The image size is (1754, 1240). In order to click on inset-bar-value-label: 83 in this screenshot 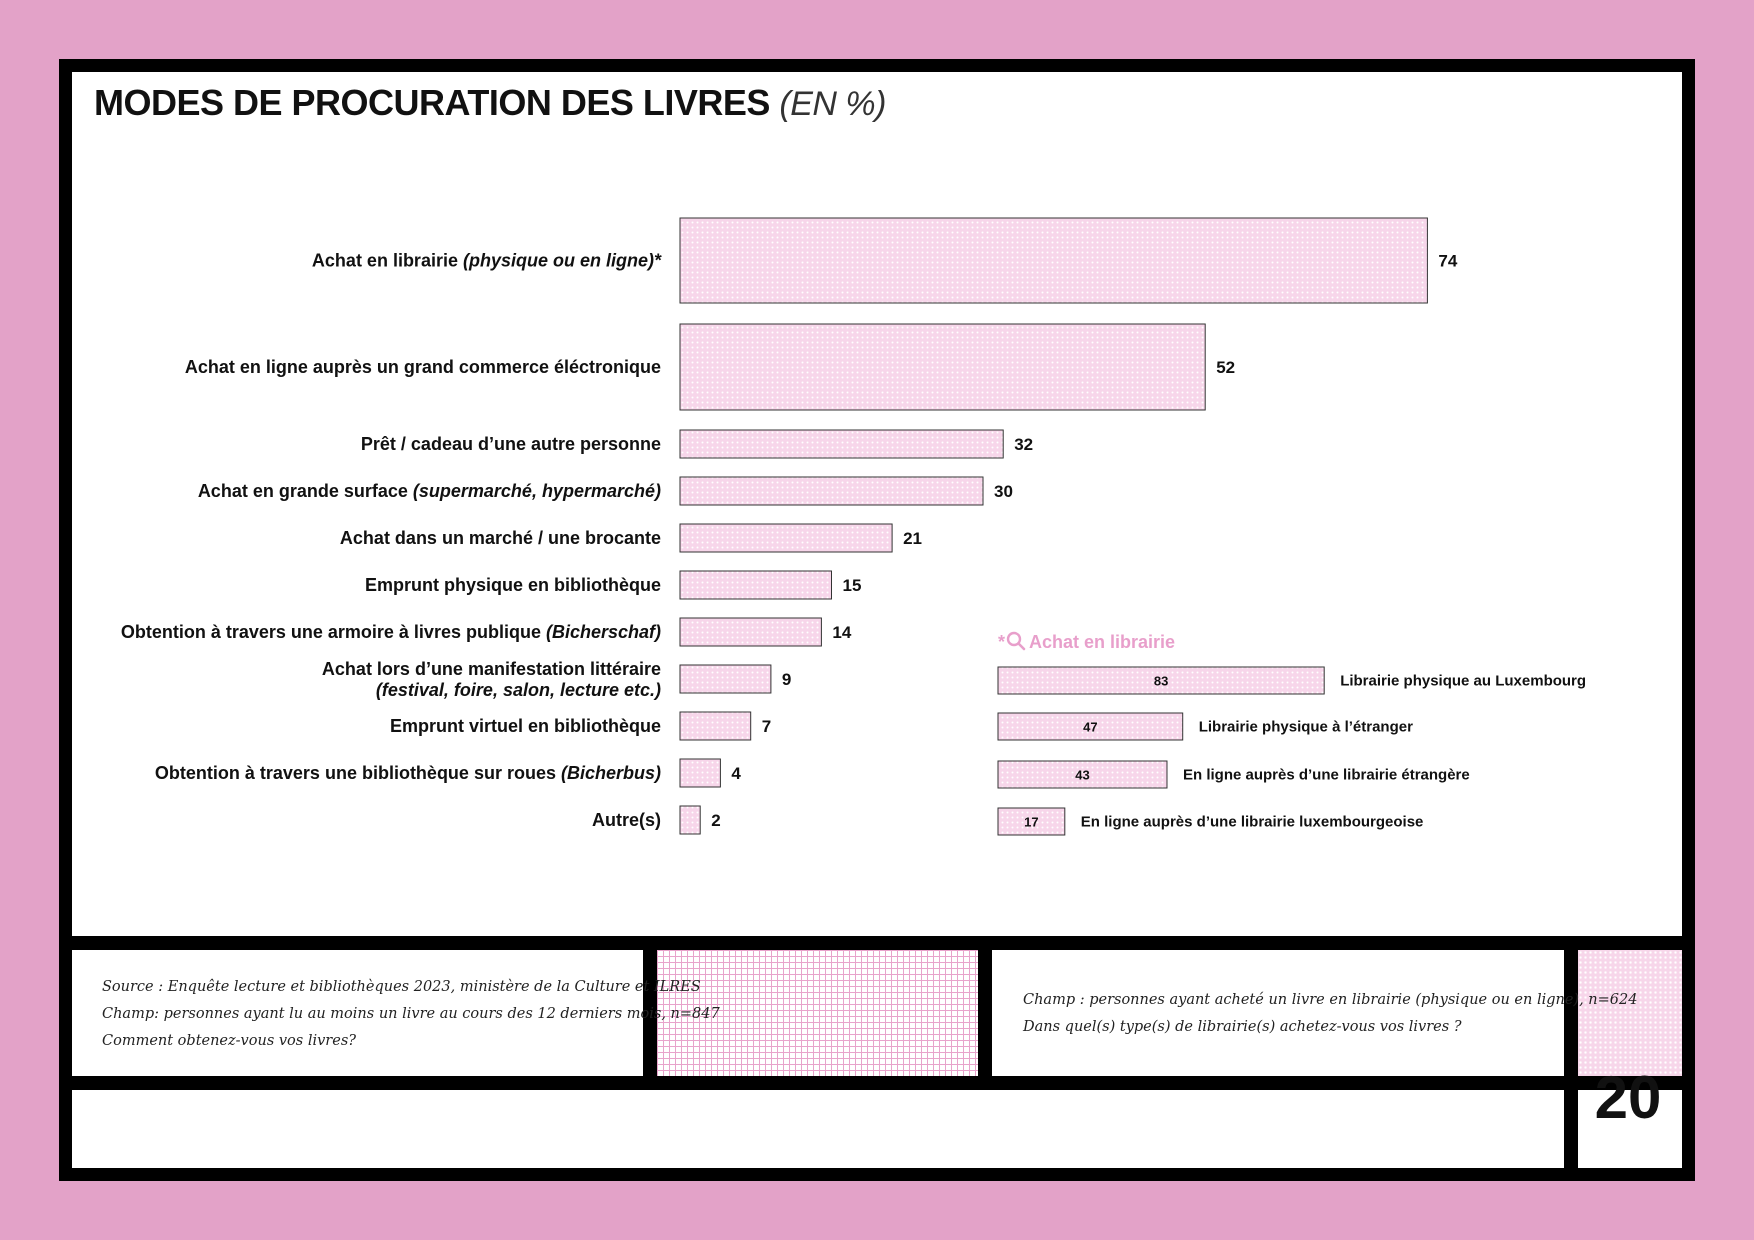, I will do `click(1161, 681)`.